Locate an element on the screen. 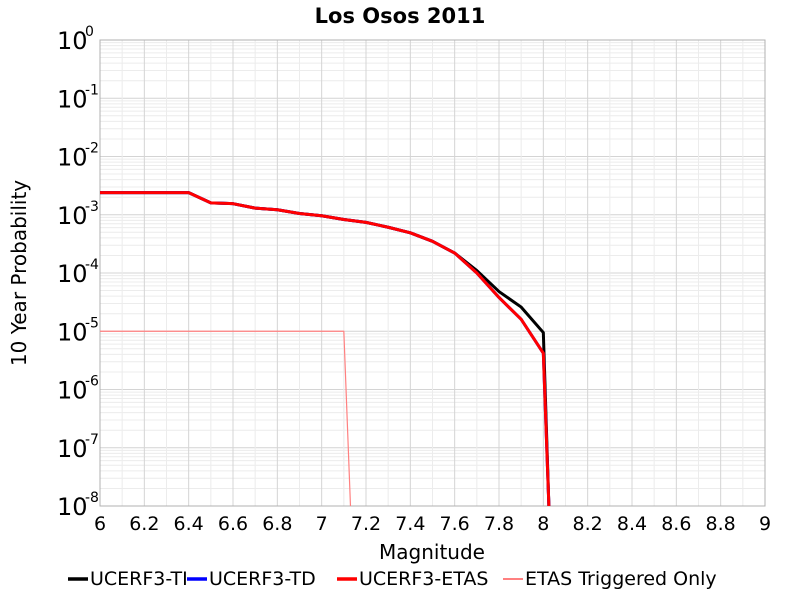  y-tick-label: 10⁰ is located at coordinates (75, 39).